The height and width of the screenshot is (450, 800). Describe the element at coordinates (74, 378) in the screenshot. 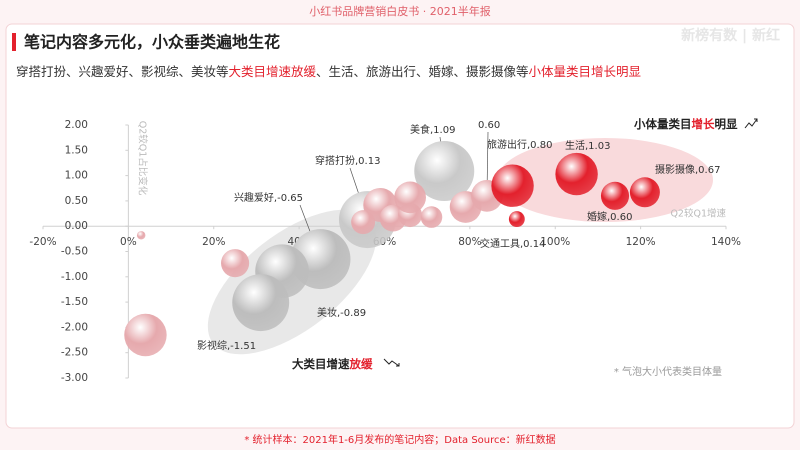

I see `y-tick-label: -3.00` at that location.